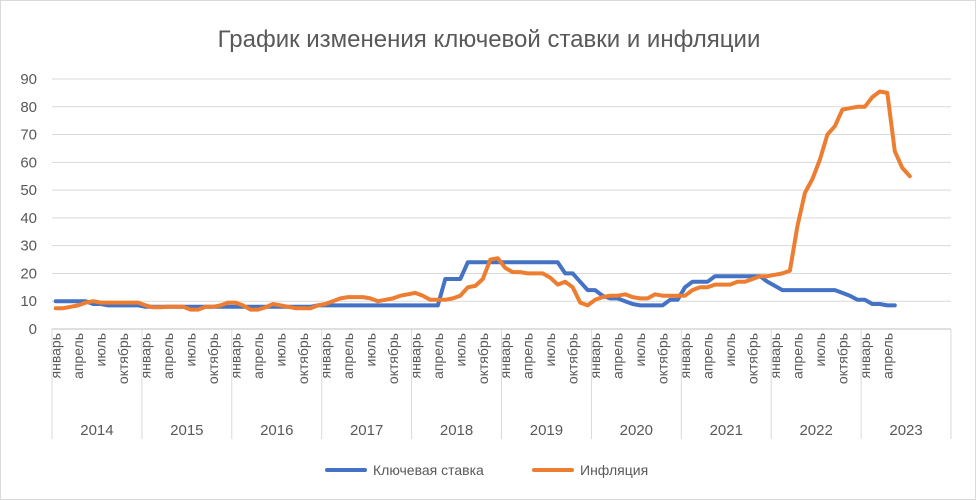 The height and width of the screenshot is (500, 976). What do you see at coordinates (28, 246) in the screenshot?
I see `y-tick-label: 30` at bounding box center [28, 246].